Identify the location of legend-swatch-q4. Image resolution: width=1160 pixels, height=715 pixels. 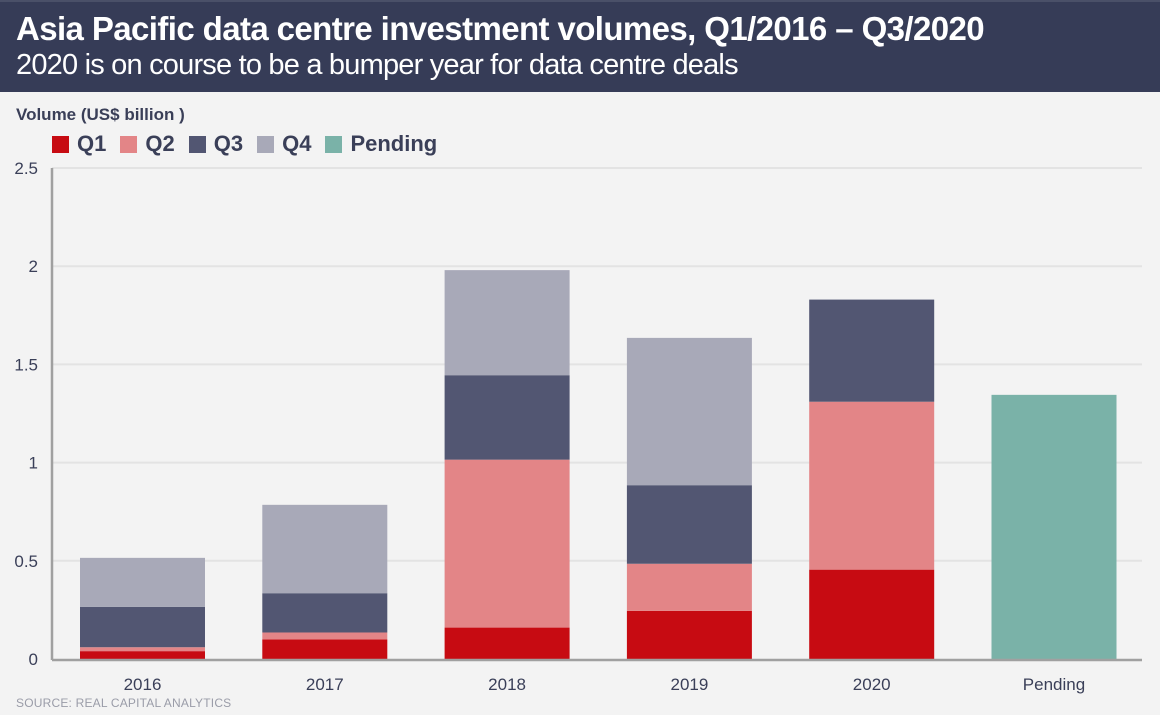
(266, 144).